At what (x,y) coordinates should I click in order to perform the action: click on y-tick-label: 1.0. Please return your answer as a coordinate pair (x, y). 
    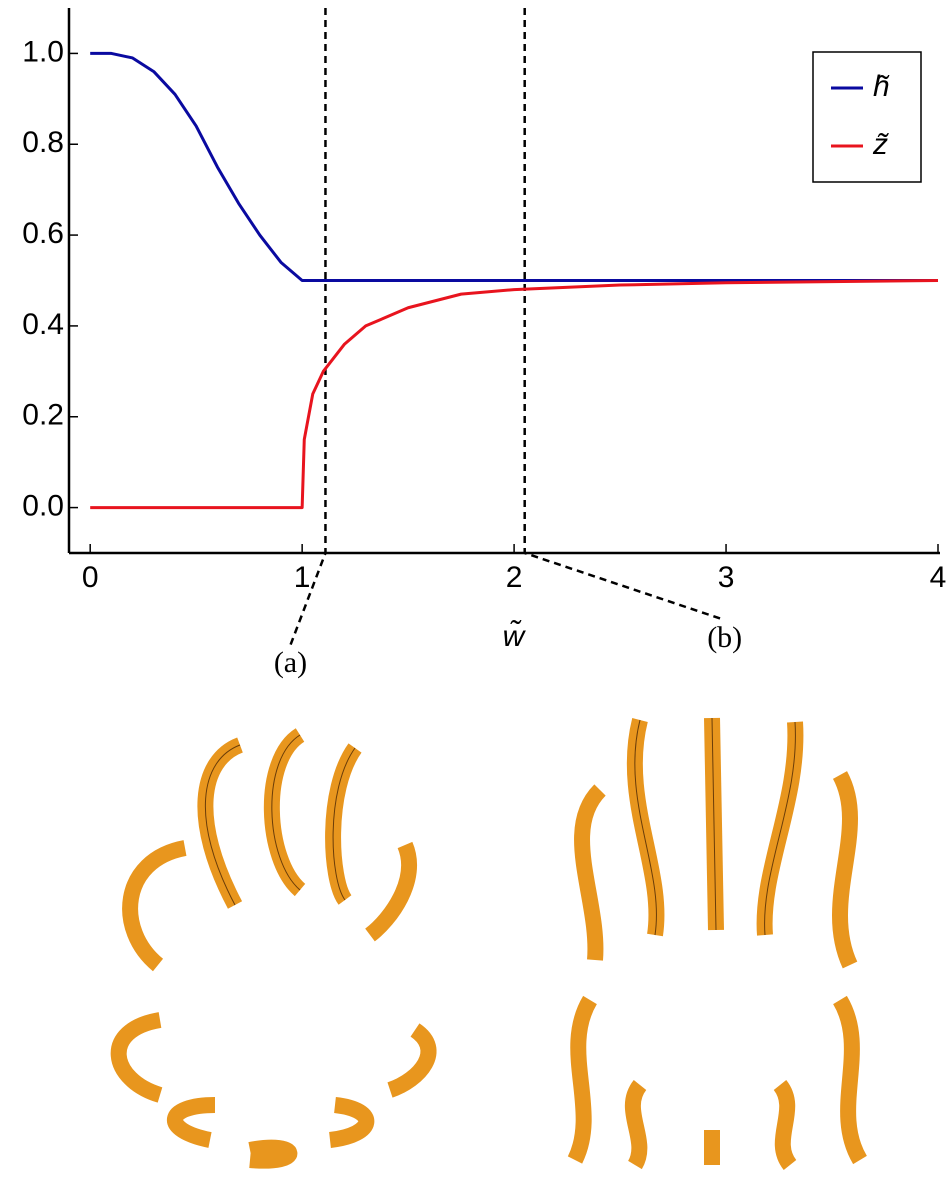
    Looking at the image, I should click on (43, 51).